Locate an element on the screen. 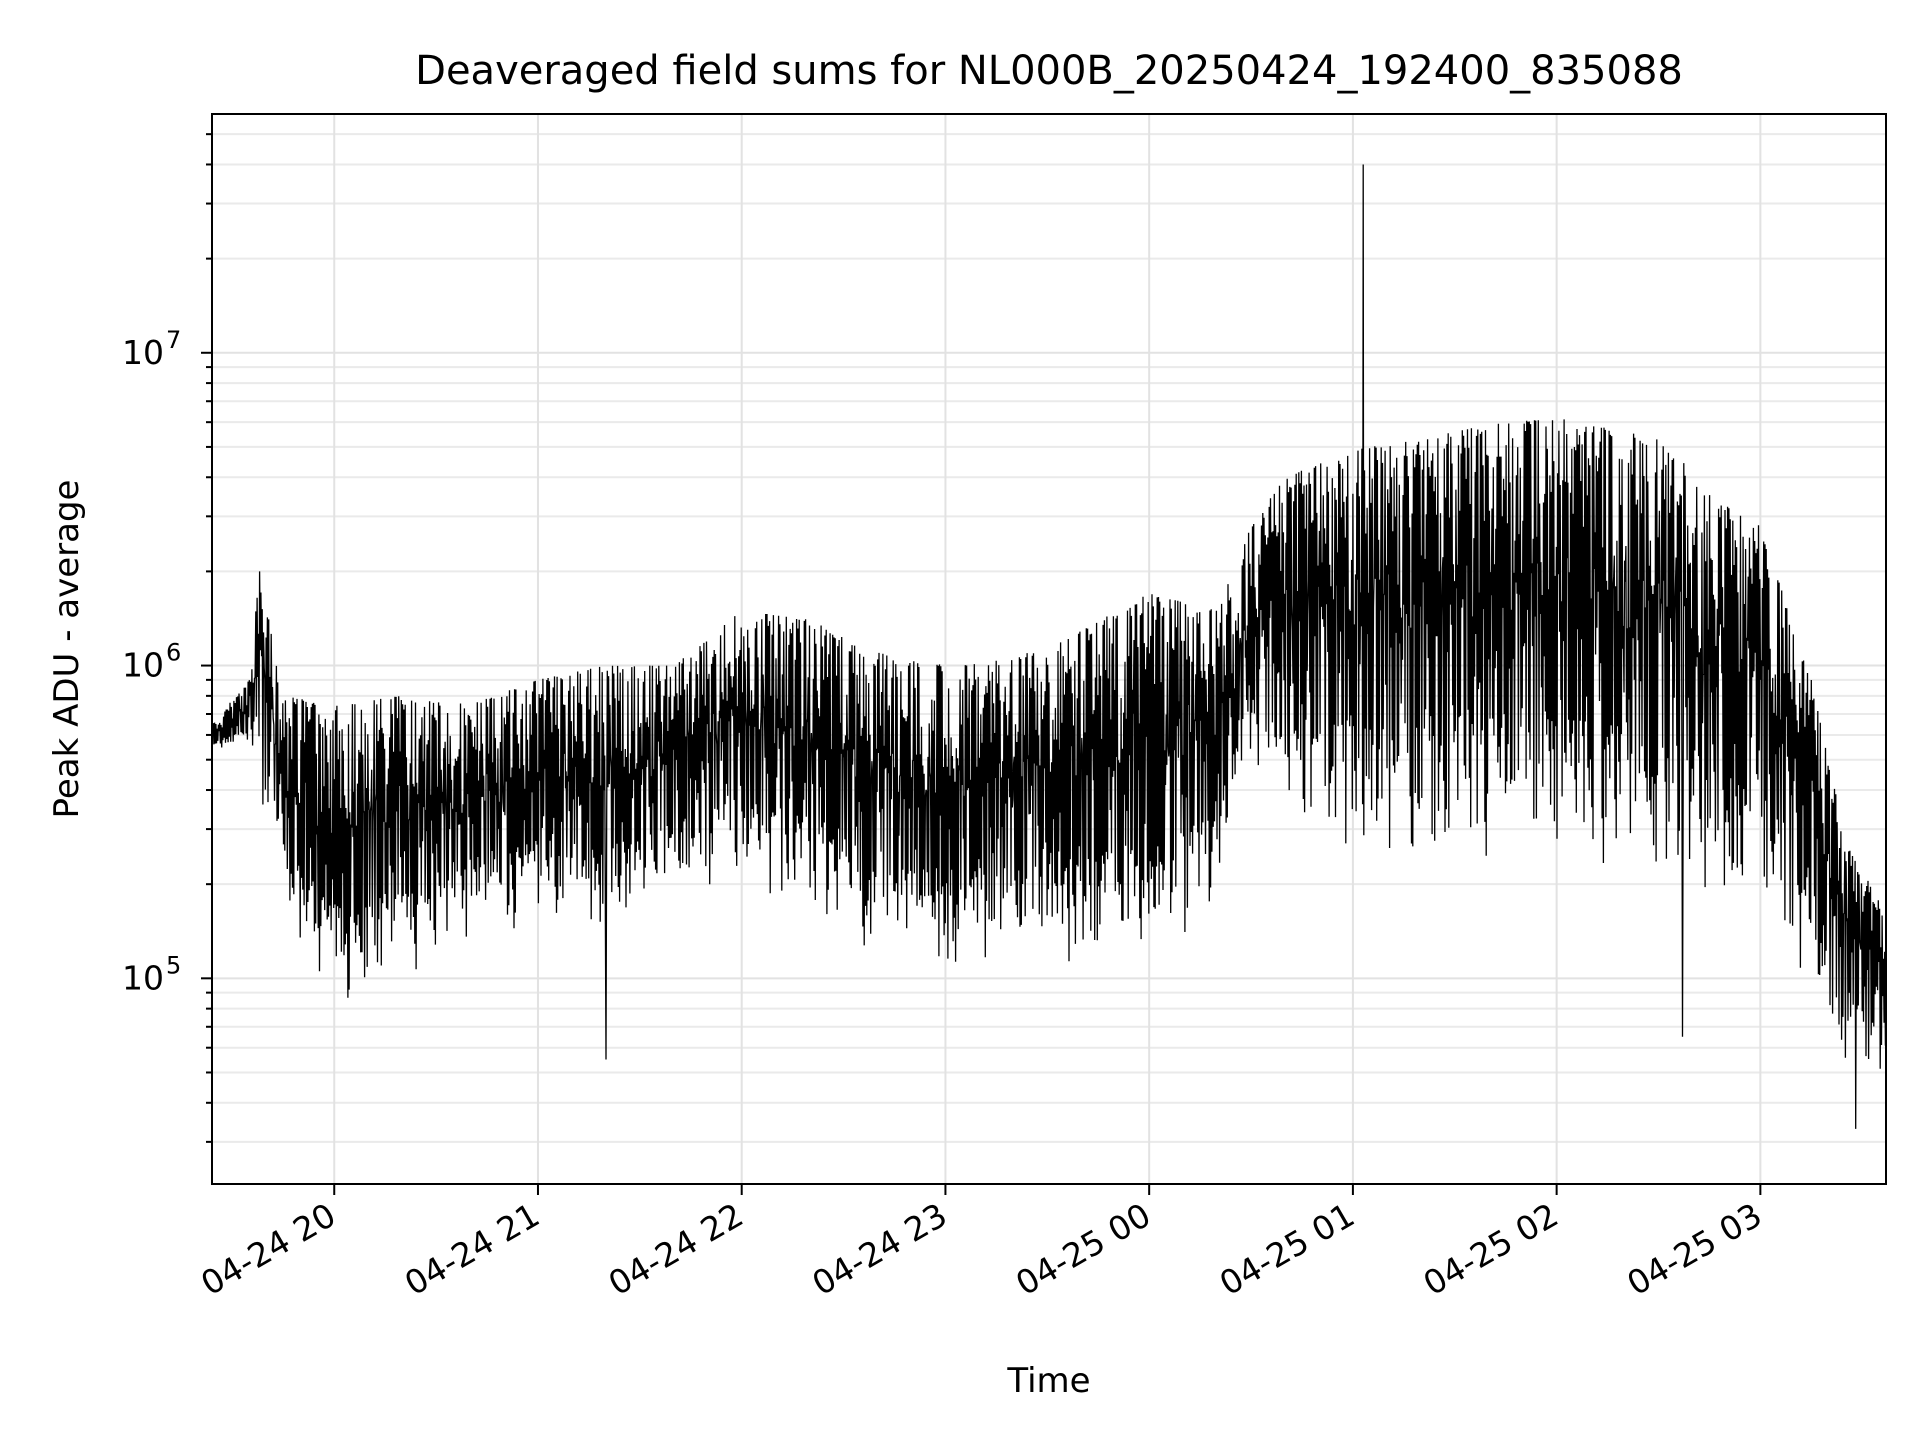 The image size is (1920, 1440). y-axis-label: Peak ADU - average is located at coordinates (67, 649).